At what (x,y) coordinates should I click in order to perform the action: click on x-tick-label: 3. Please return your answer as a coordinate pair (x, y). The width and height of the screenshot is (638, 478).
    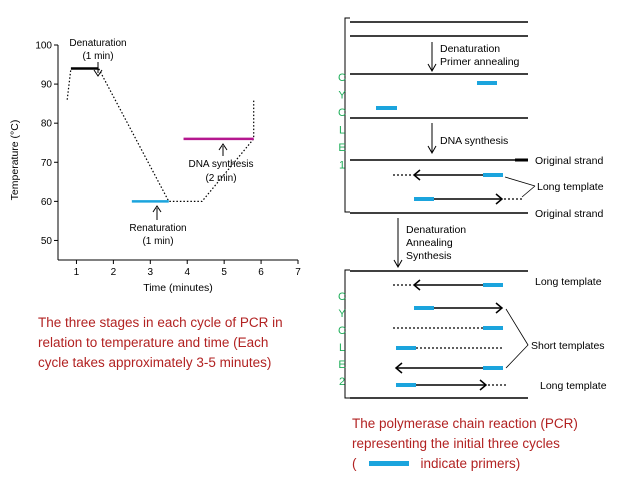
    Looking at the image, I should click on (151, 272).